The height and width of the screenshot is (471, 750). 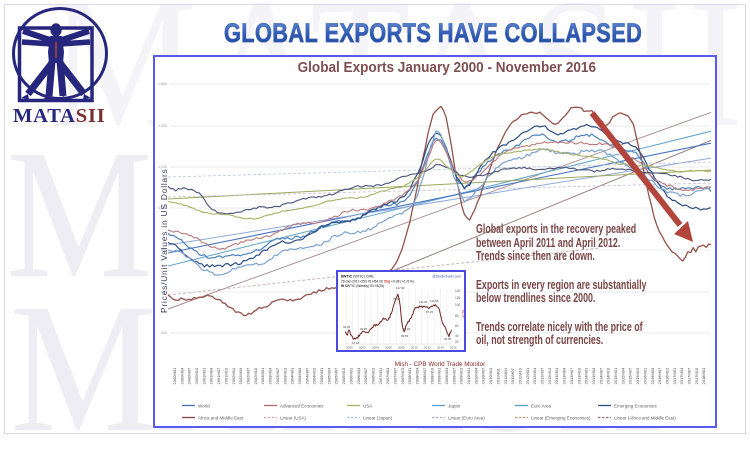 What do you see at coordinates (162, 84) in the screenshot?
I see `svg-text: 1,600` at bounding box center [162, 84].